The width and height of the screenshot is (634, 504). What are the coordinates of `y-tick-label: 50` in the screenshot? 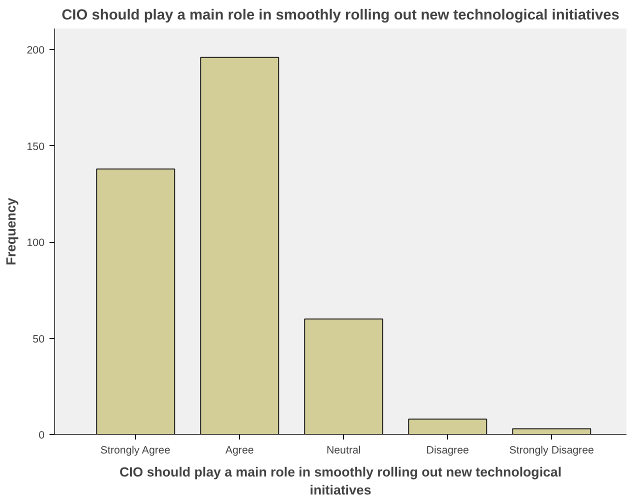 It's located at (38, 339).